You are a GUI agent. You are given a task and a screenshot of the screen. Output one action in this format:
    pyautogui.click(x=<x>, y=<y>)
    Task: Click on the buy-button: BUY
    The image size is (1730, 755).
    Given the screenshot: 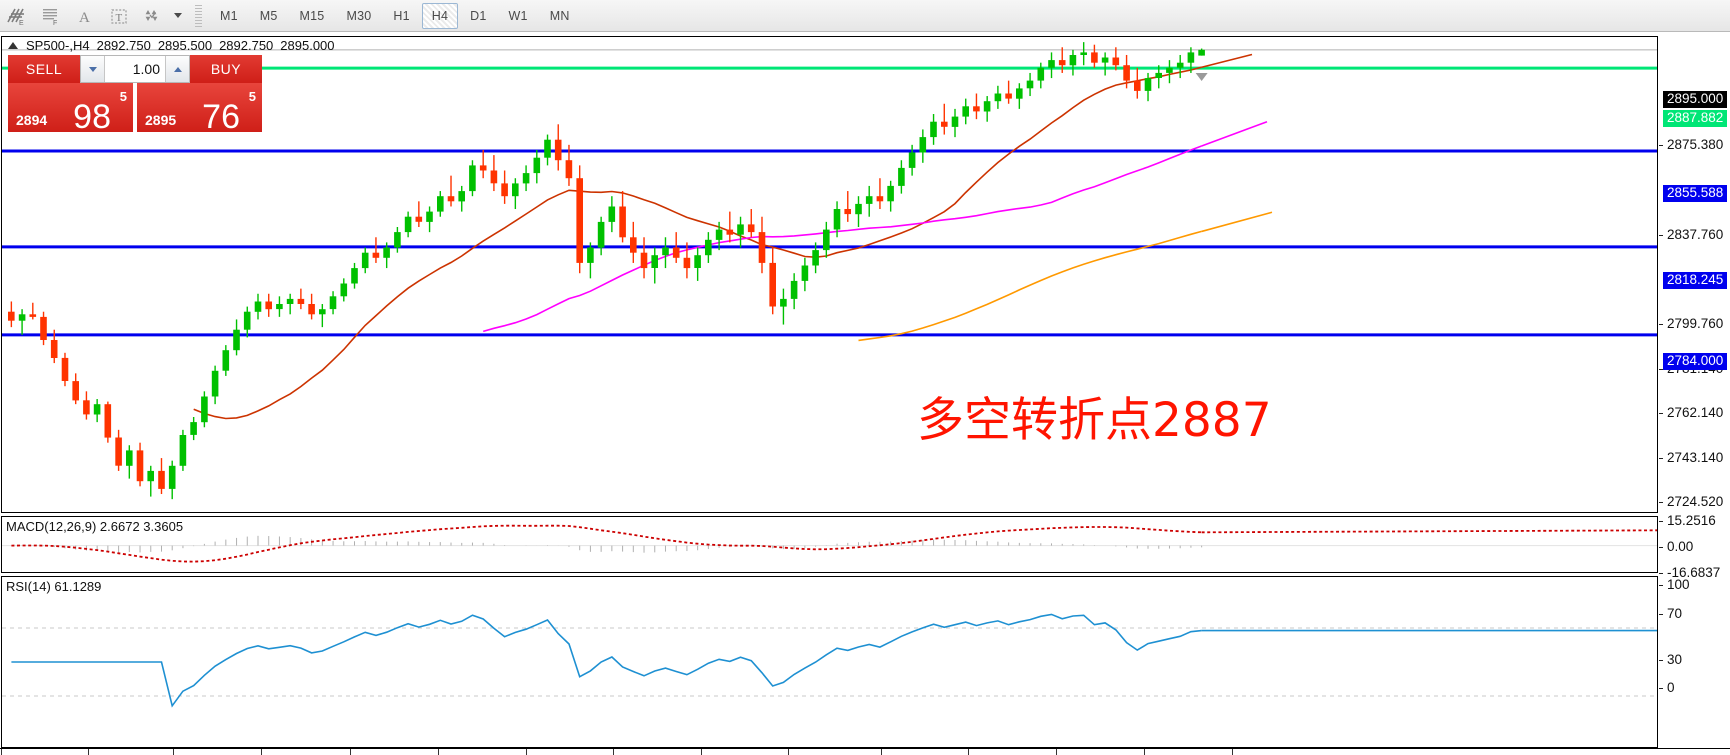 What is the action you would take?
    pyautogui.click(x=226, y=69)
    